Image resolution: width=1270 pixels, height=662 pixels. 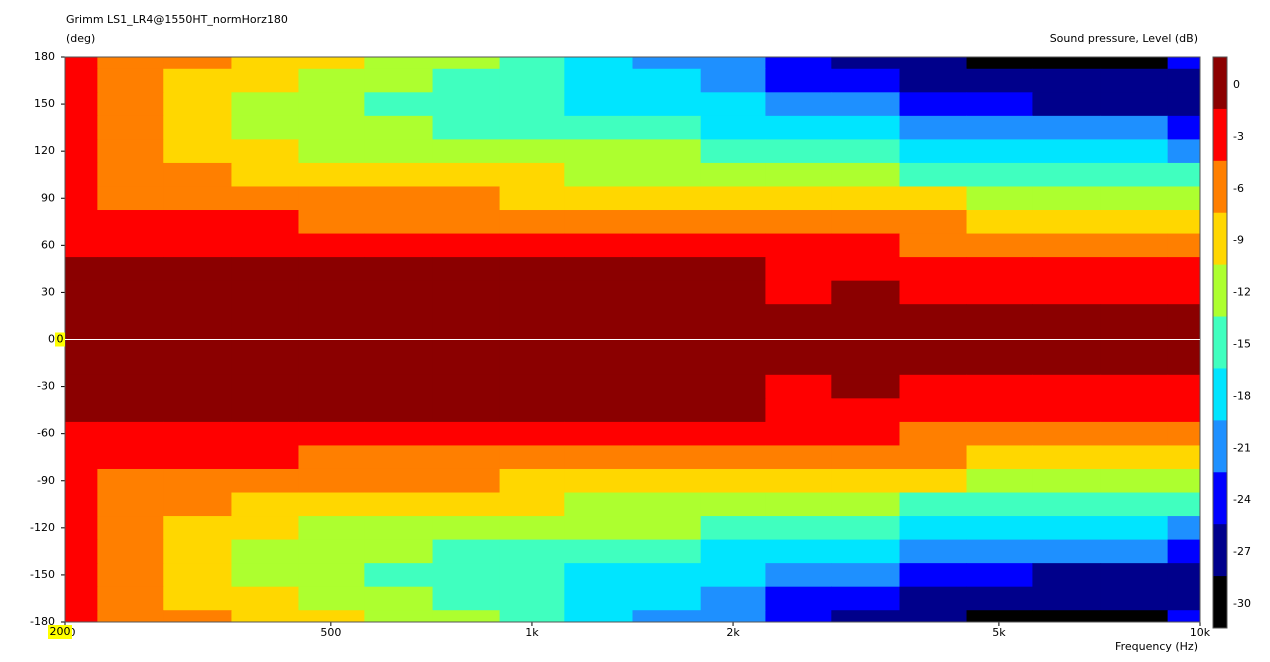 What do you see at coordinates (44, 56) in the screenshot?
I see `y-tick-label: 180` at bounding box center [44, 56].